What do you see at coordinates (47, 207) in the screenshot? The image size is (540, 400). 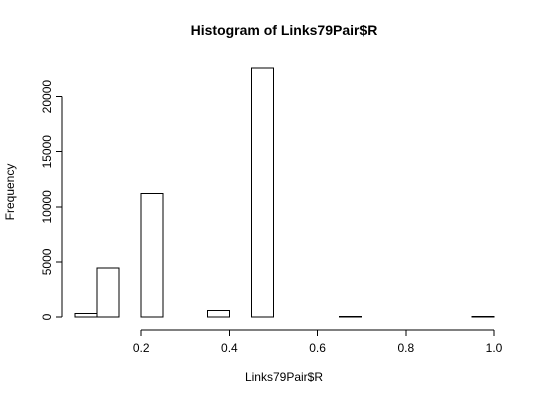 I see `y-tick-label: 10000` at bounding box center [47, 207].